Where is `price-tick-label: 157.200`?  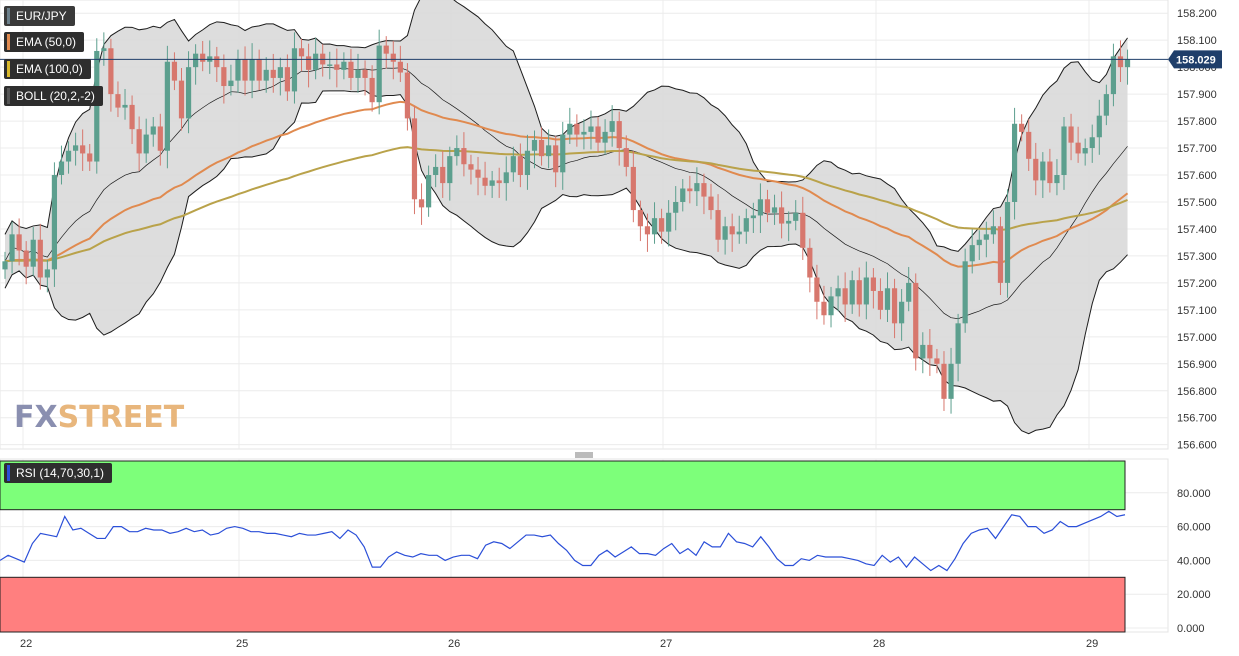
price-tick-label: 157.200 is located at coordinates (1197, 284).